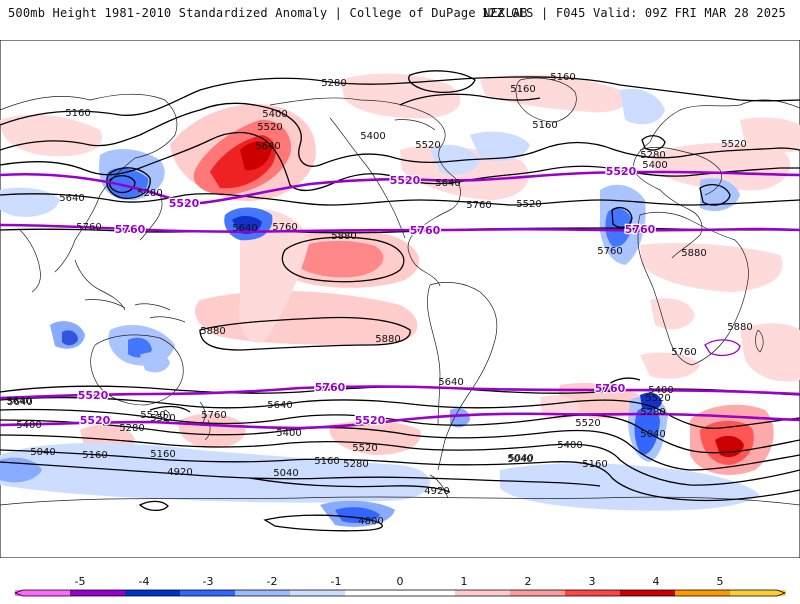 This screenshot has height=604, width=800. What do you see at coordinates (400, 96) in the screenshot?
I see `anomaly-region-gulf-alaska-high` at bounding box center [400, 96].